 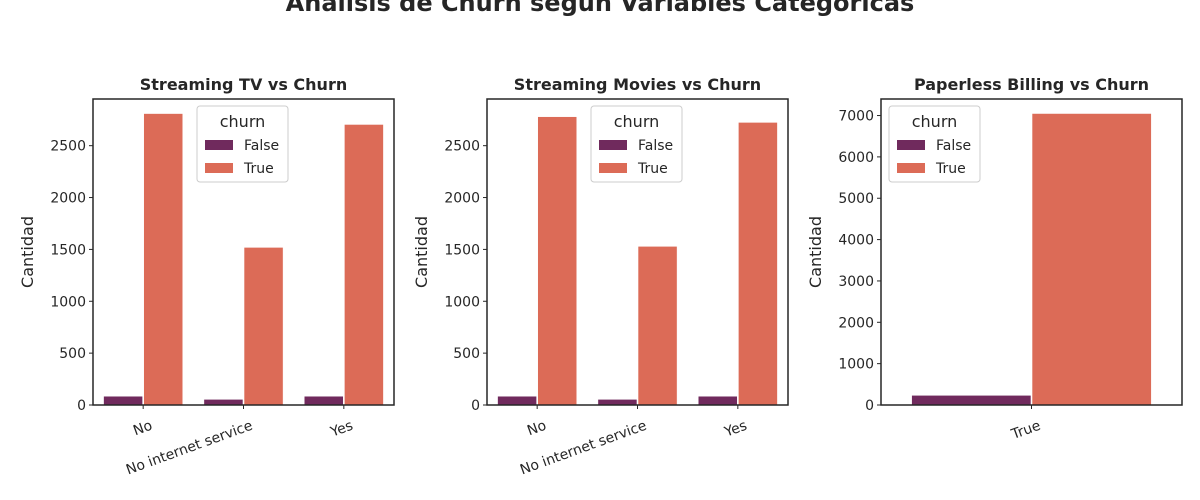 I want to click on x-tick-label: True, so click(x=1026, y=431).